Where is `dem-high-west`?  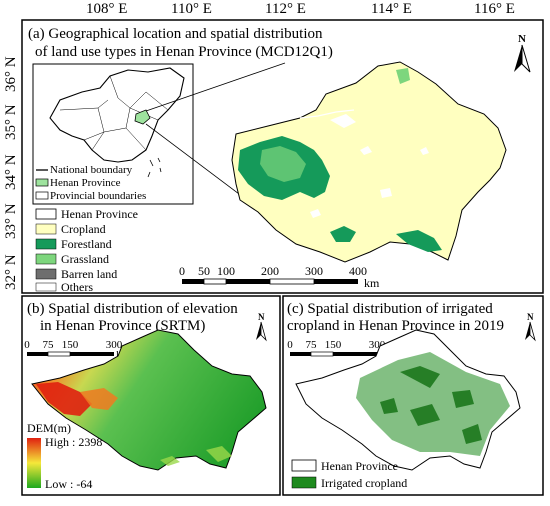
dem-high-west is located at coordinates (64, 399).